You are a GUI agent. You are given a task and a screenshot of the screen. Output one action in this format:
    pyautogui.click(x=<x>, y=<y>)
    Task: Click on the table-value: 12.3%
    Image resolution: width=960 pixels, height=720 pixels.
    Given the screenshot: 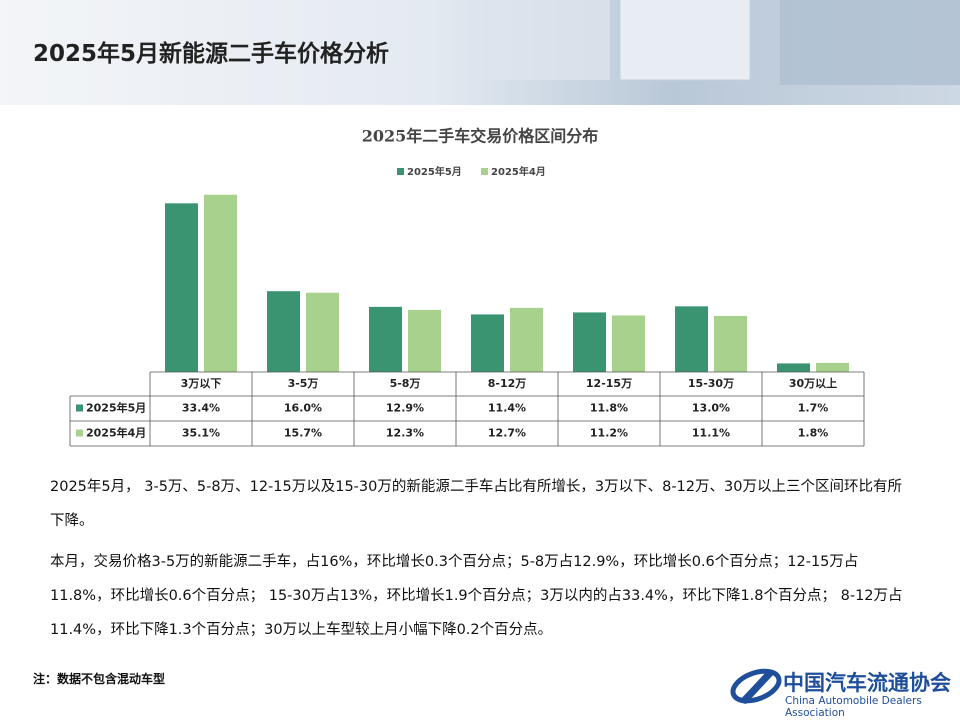 What is the action you would take?
    pyautogui.click(x=405, y=433)
    